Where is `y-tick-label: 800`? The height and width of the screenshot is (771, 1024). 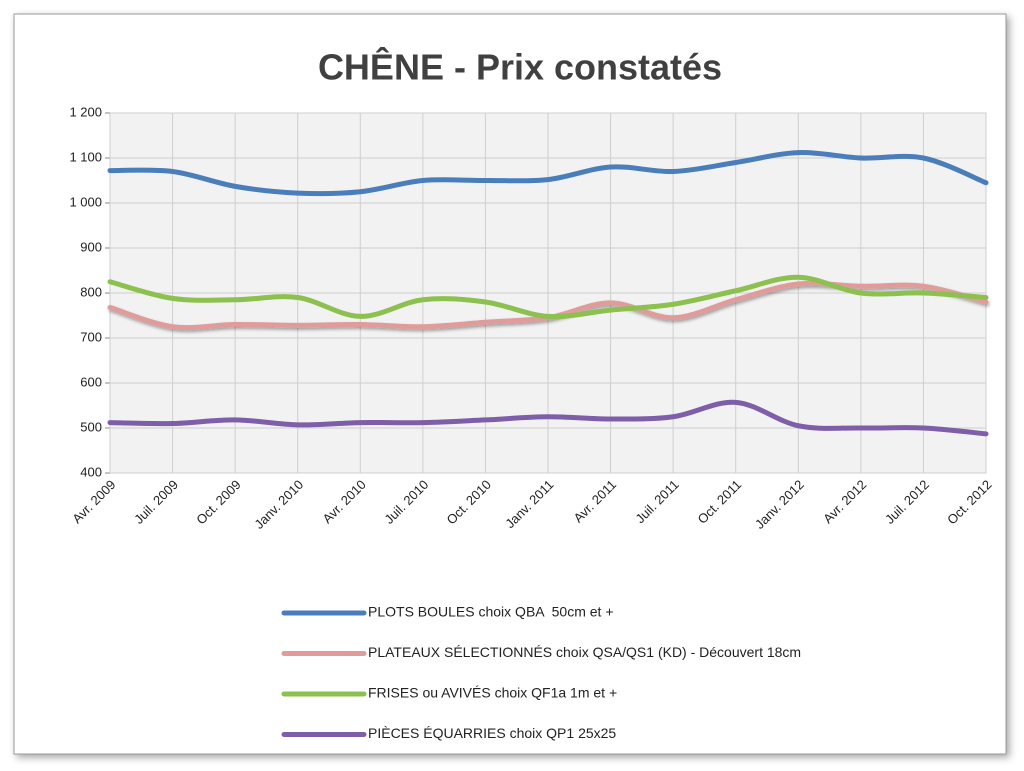
y-tick-label: 800 is located at coordinates (91, 291).